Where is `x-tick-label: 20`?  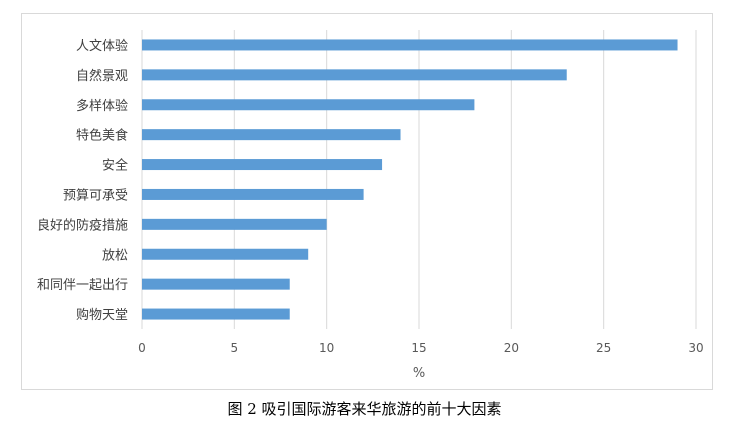 x-tick-label: 20 is located at coordinates (511, 348).